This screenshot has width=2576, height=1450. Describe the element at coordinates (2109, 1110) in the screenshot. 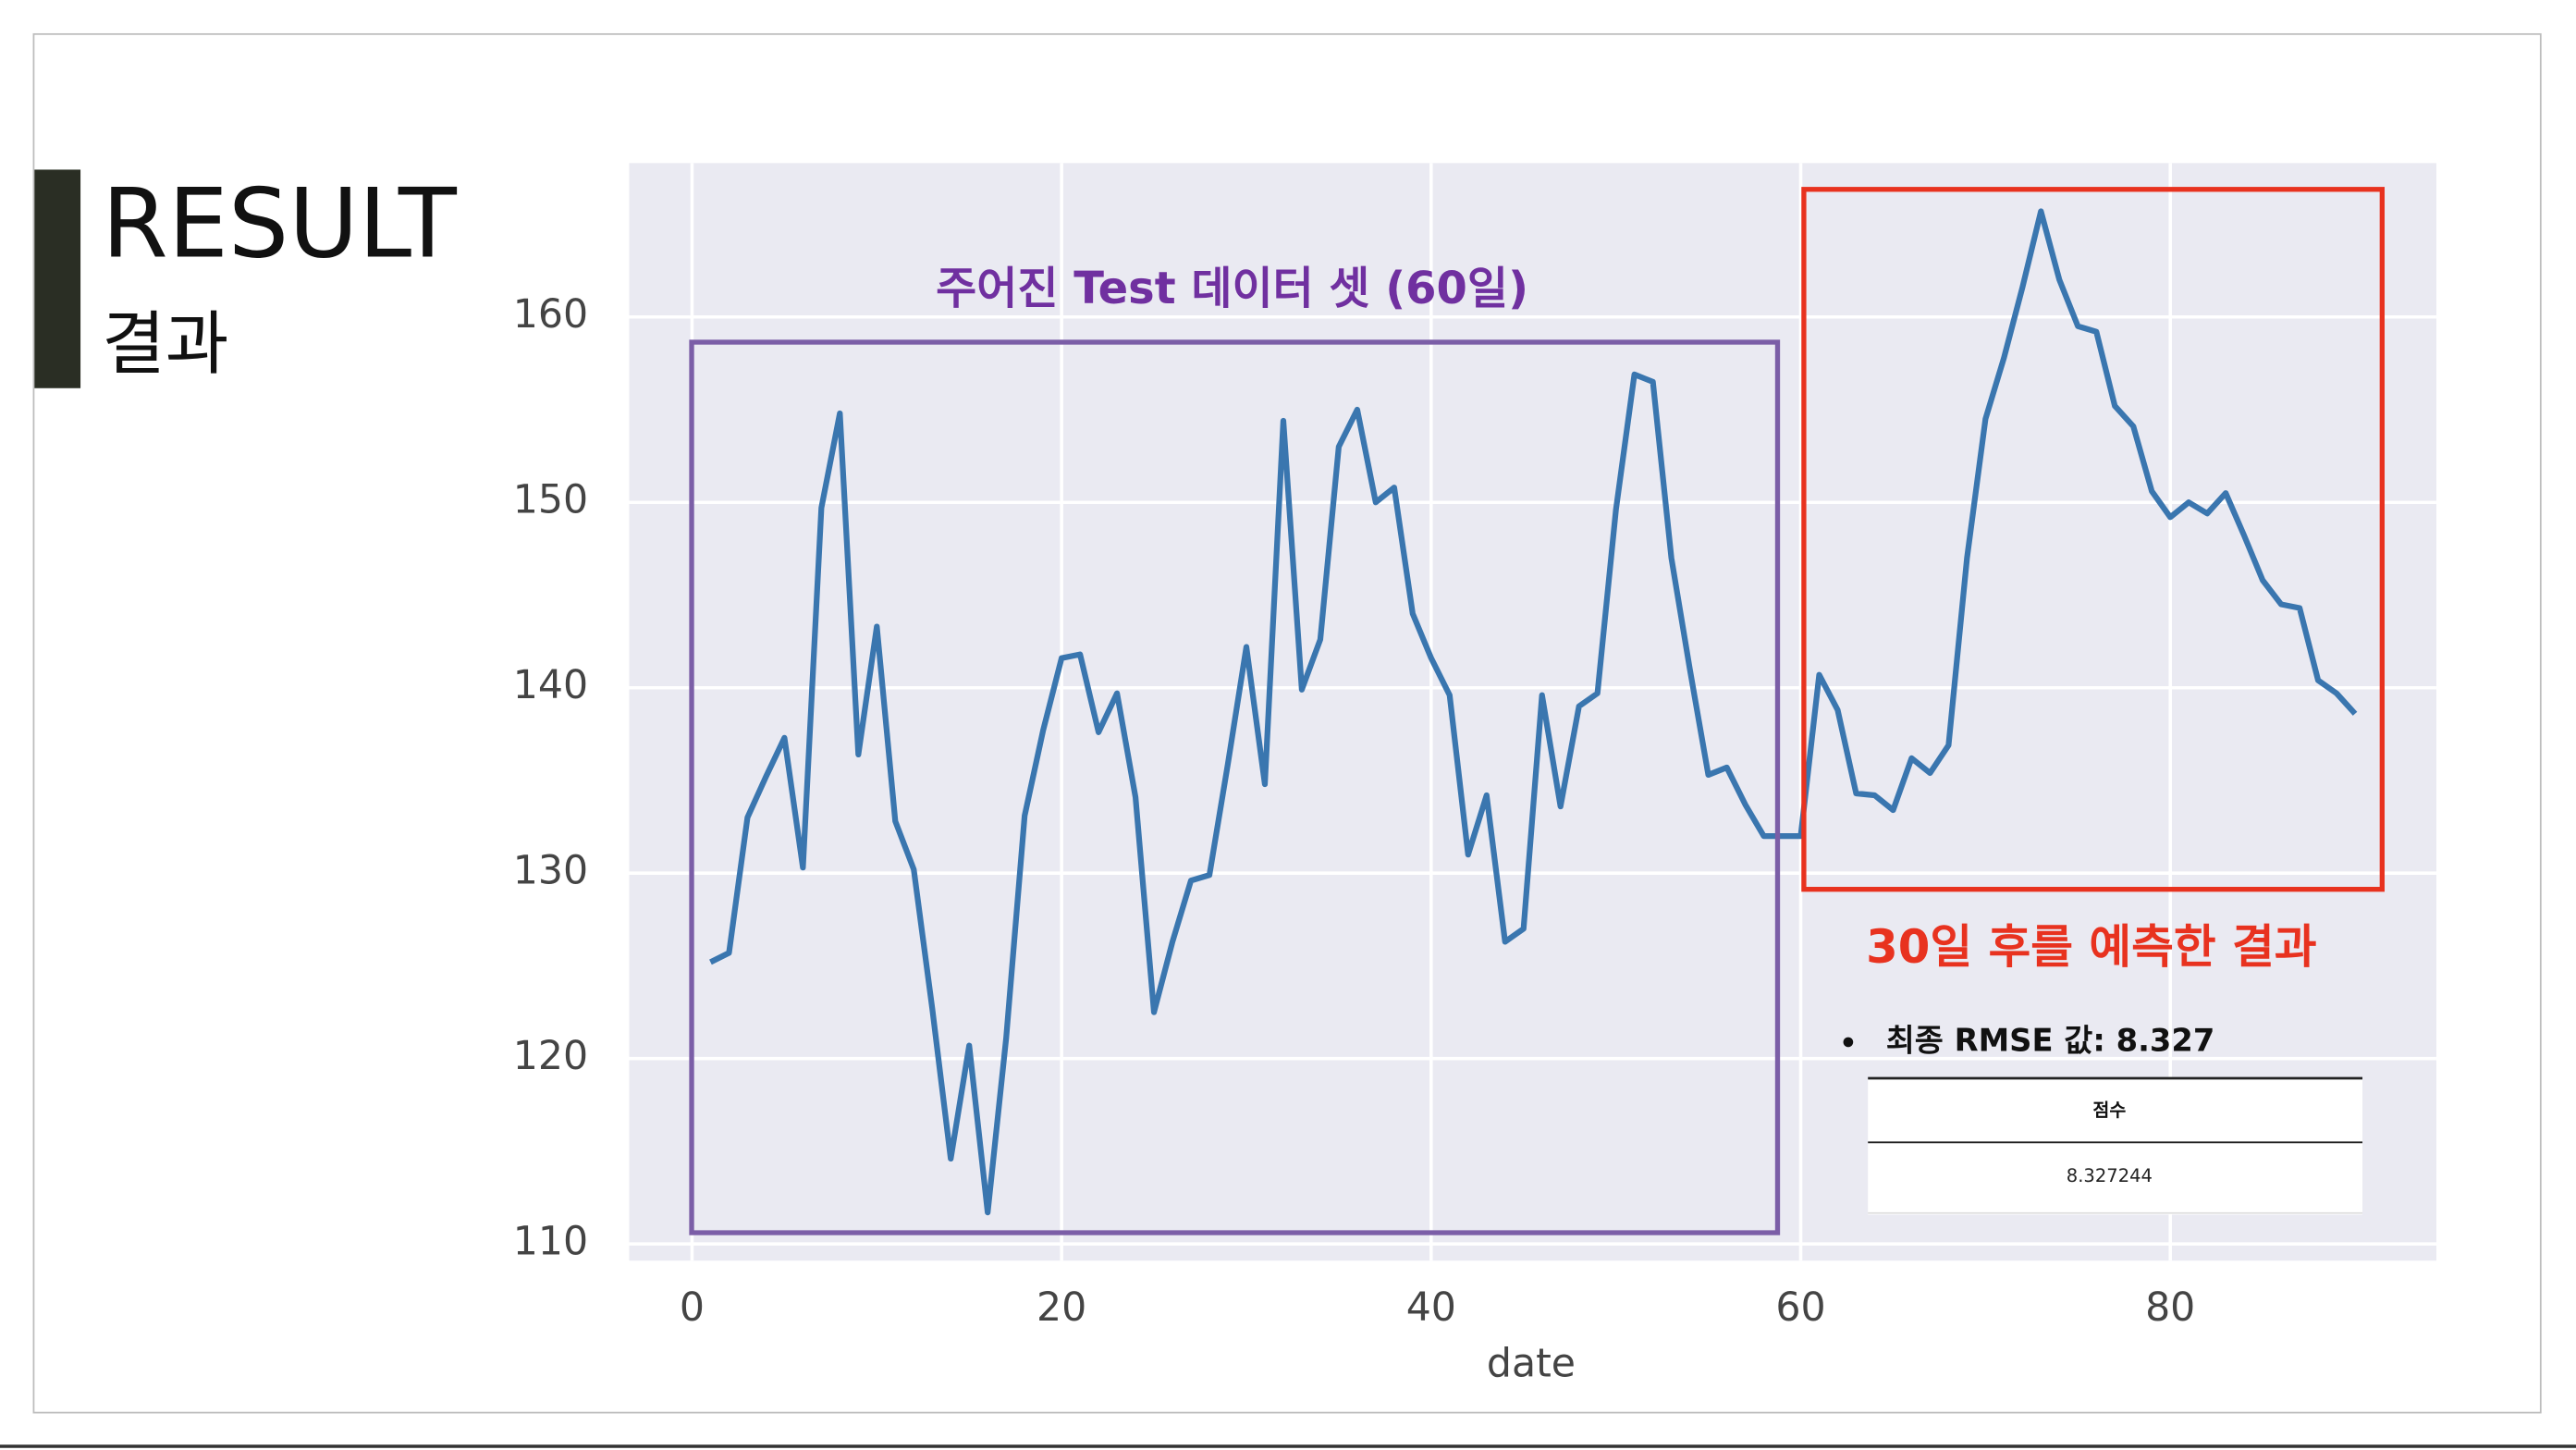

I see `table-header: 점수` at that location.